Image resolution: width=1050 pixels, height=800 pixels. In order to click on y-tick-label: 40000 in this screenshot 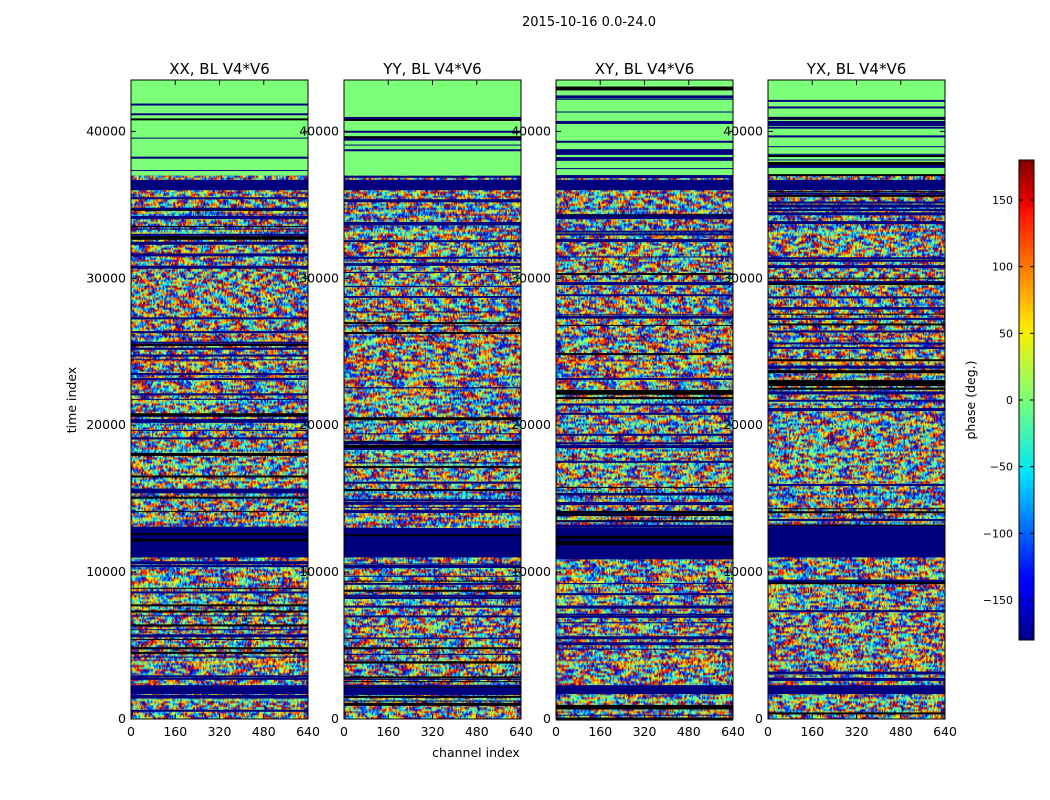, I will do `click(106, 130)`.